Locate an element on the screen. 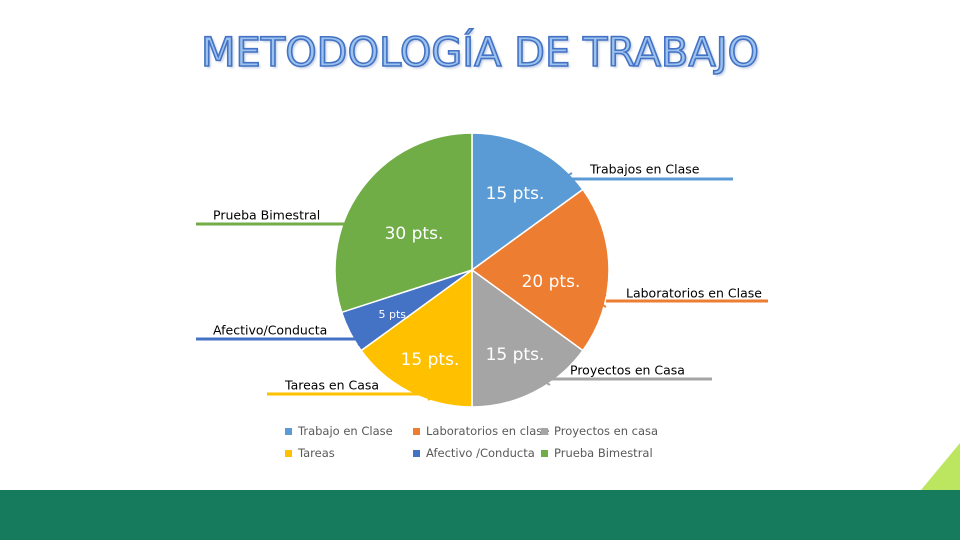 This screenshot has height=540, width=960. callout-arrow: Tareas en Casa is located at coordinates (353, 389).